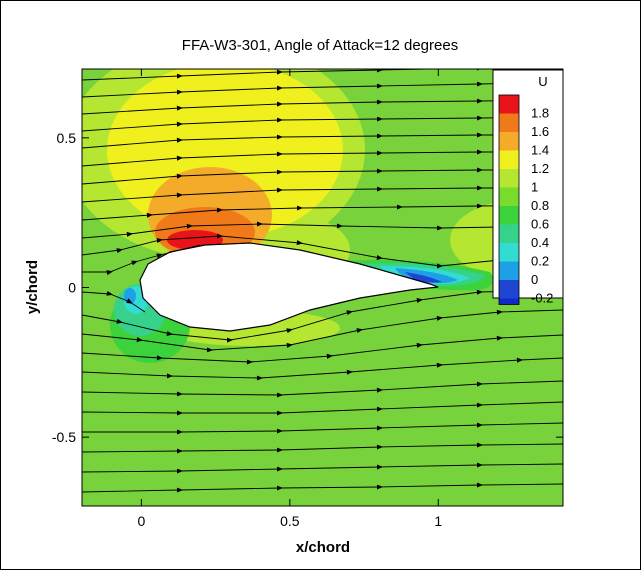  I want to click on legend-label: 0.2, so click(540, 261).